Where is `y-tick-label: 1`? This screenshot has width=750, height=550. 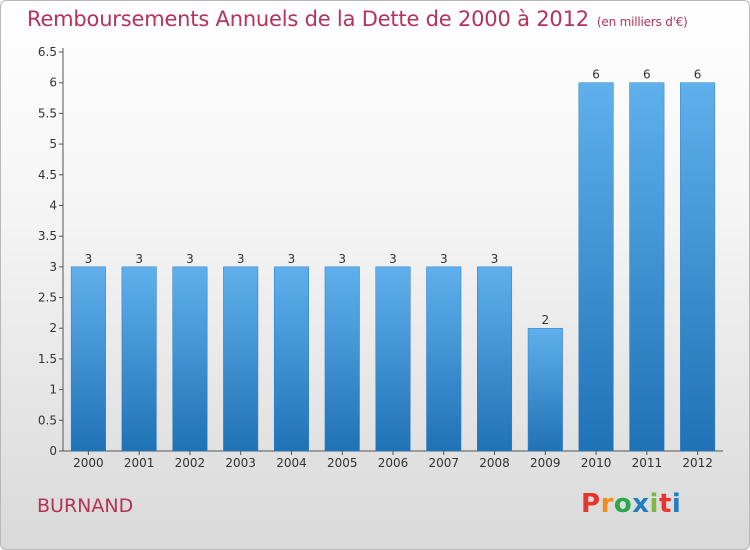
y-tick-label: 1 is located at coordinates (53, 390).